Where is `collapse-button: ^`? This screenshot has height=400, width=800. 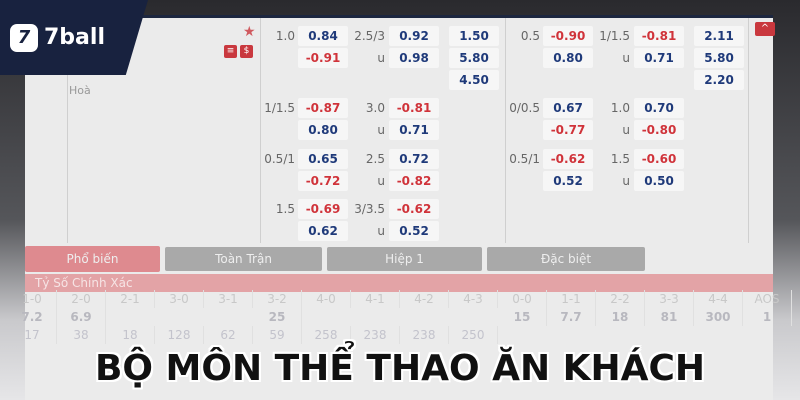 collapse-button: ^ is located at coordinates (765, 29).